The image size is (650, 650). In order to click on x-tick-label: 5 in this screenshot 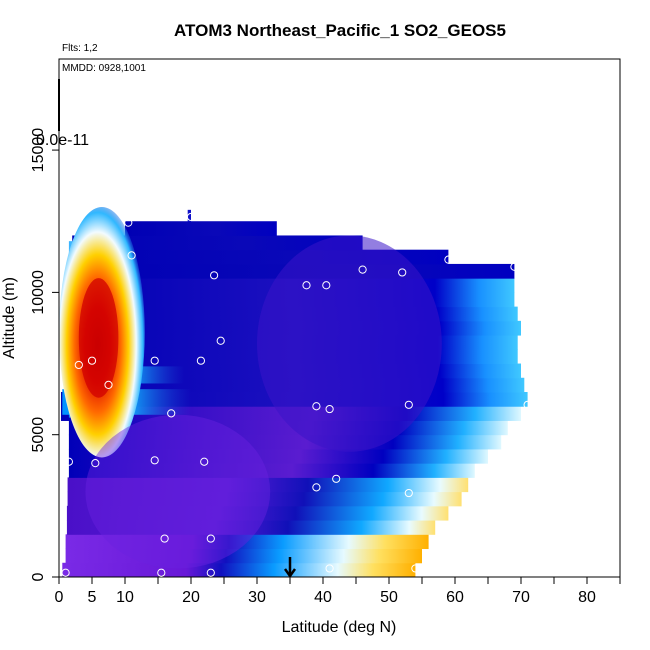, I will do `click(92, 597)`.